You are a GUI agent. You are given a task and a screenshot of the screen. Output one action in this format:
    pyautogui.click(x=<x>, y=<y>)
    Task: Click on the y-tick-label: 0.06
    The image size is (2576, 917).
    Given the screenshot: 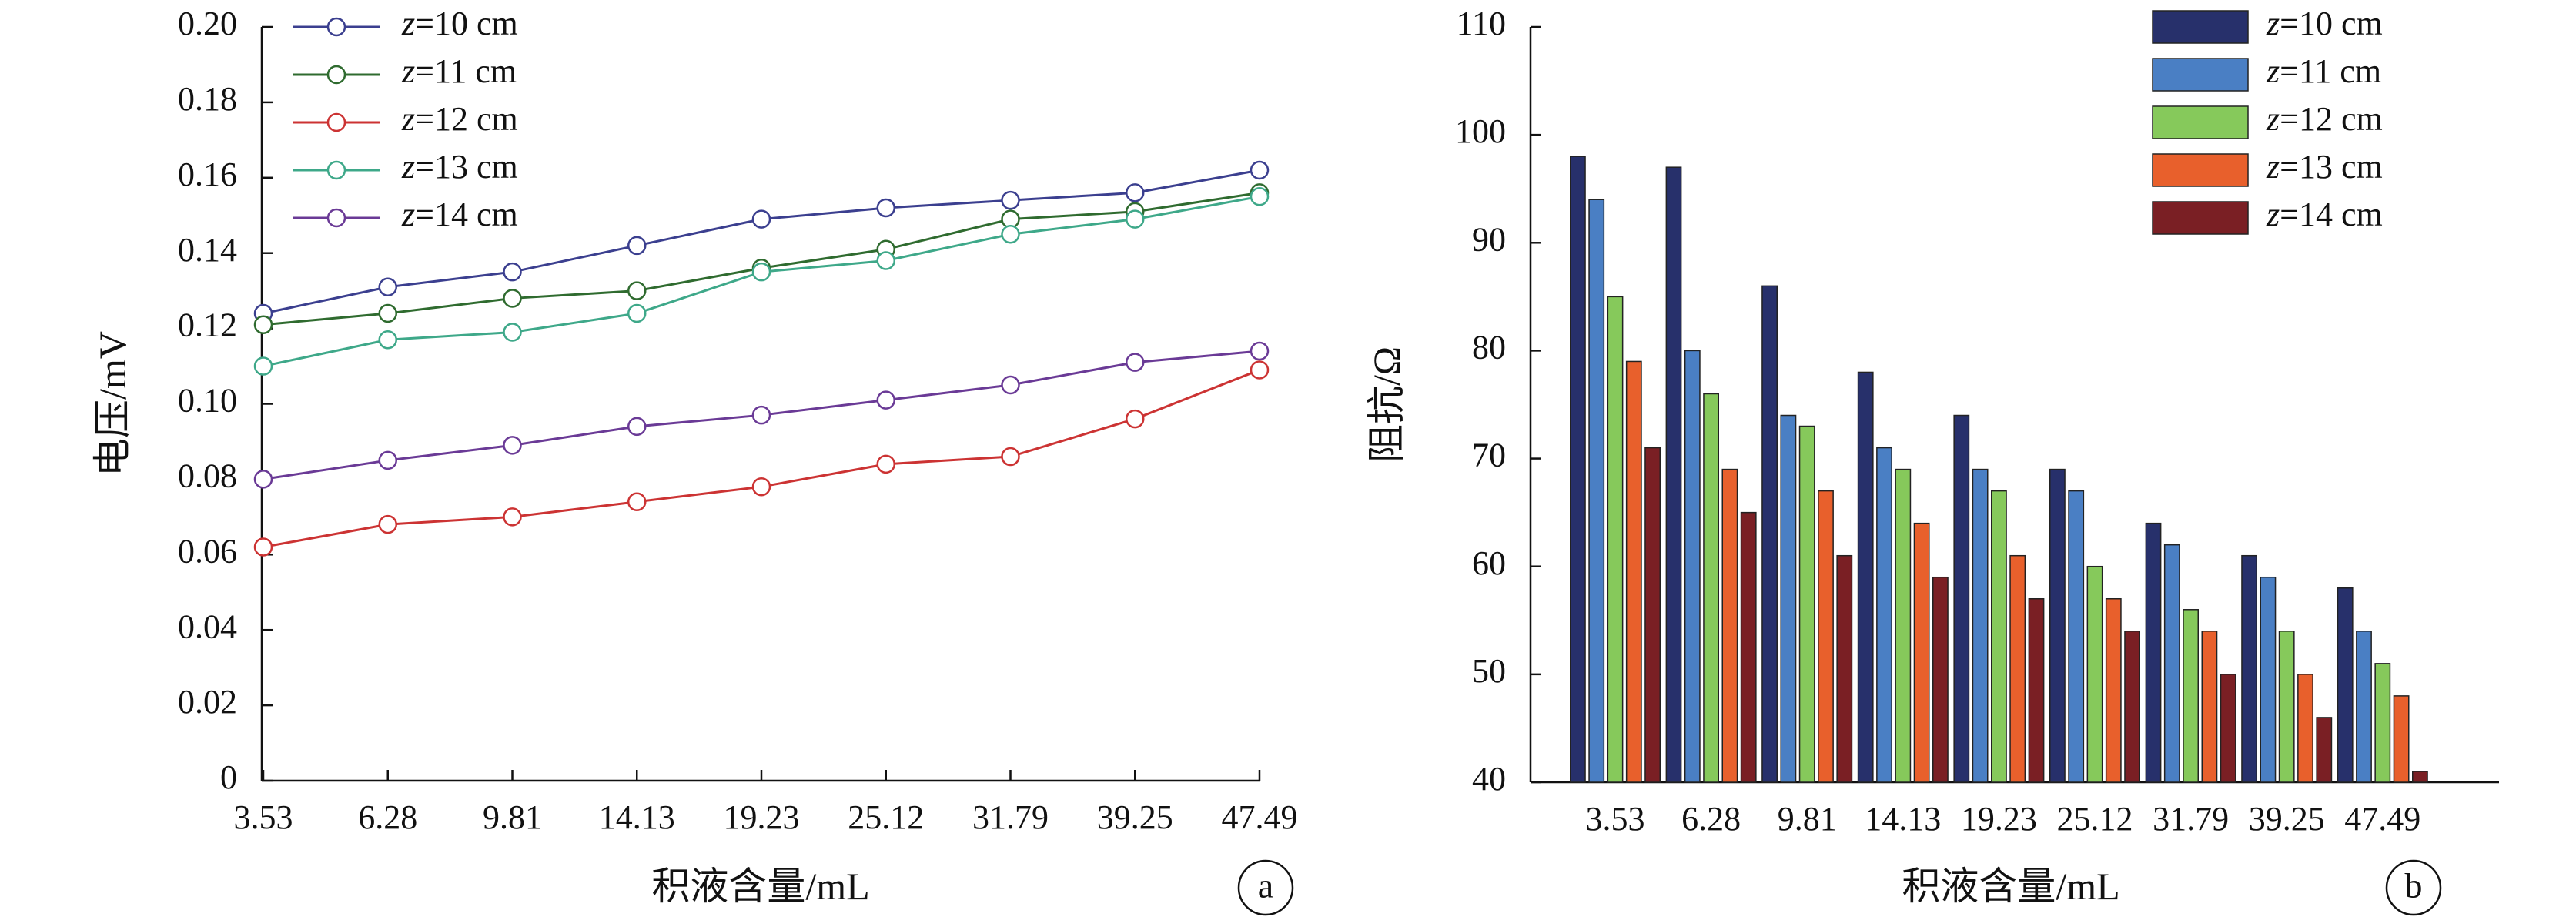 What is the action you would take?
    pyautogui.click(x=207, y=551)
    